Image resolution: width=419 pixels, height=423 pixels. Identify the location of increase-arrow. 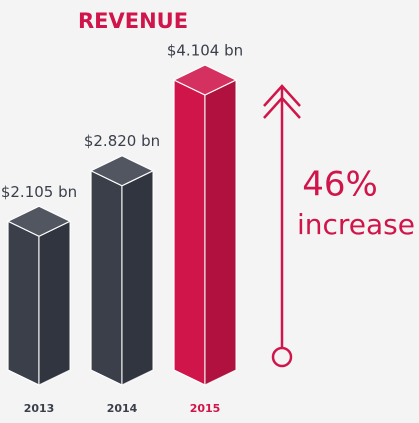
(282, 226).